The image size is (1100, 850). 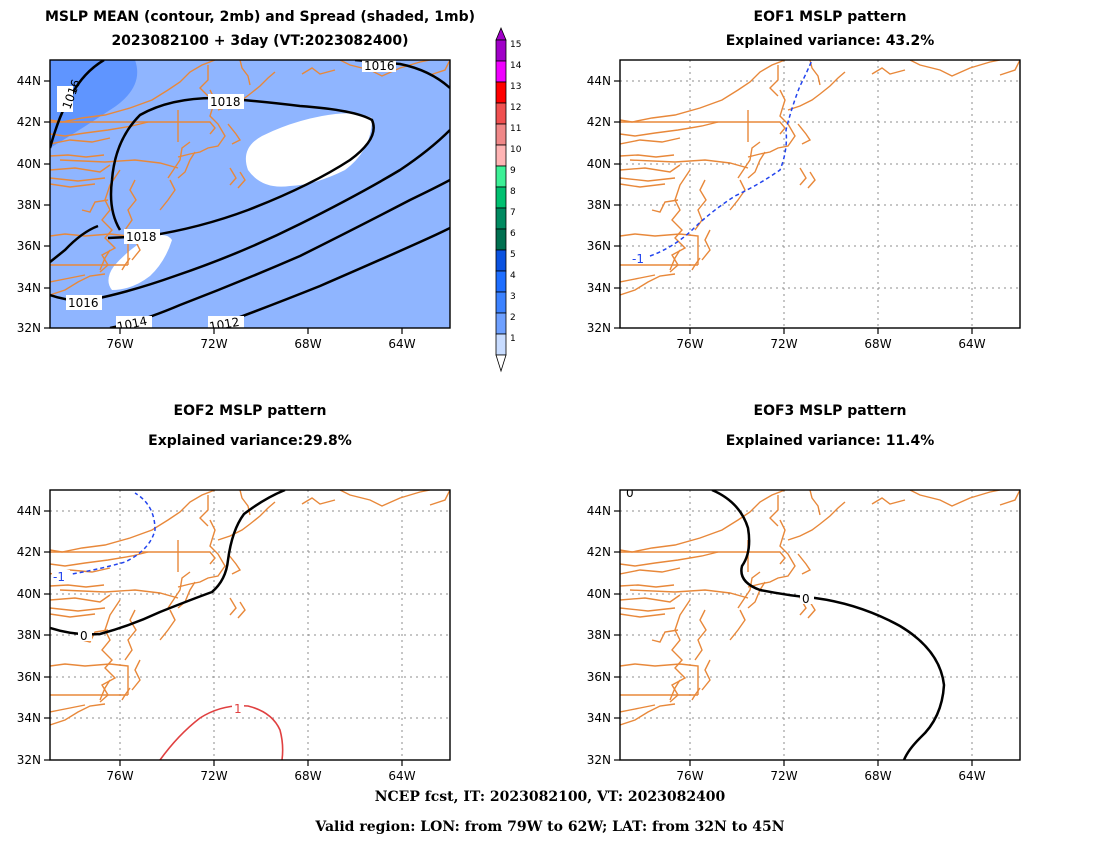 I want to click on mean-frame, so click(x=250, y=194).